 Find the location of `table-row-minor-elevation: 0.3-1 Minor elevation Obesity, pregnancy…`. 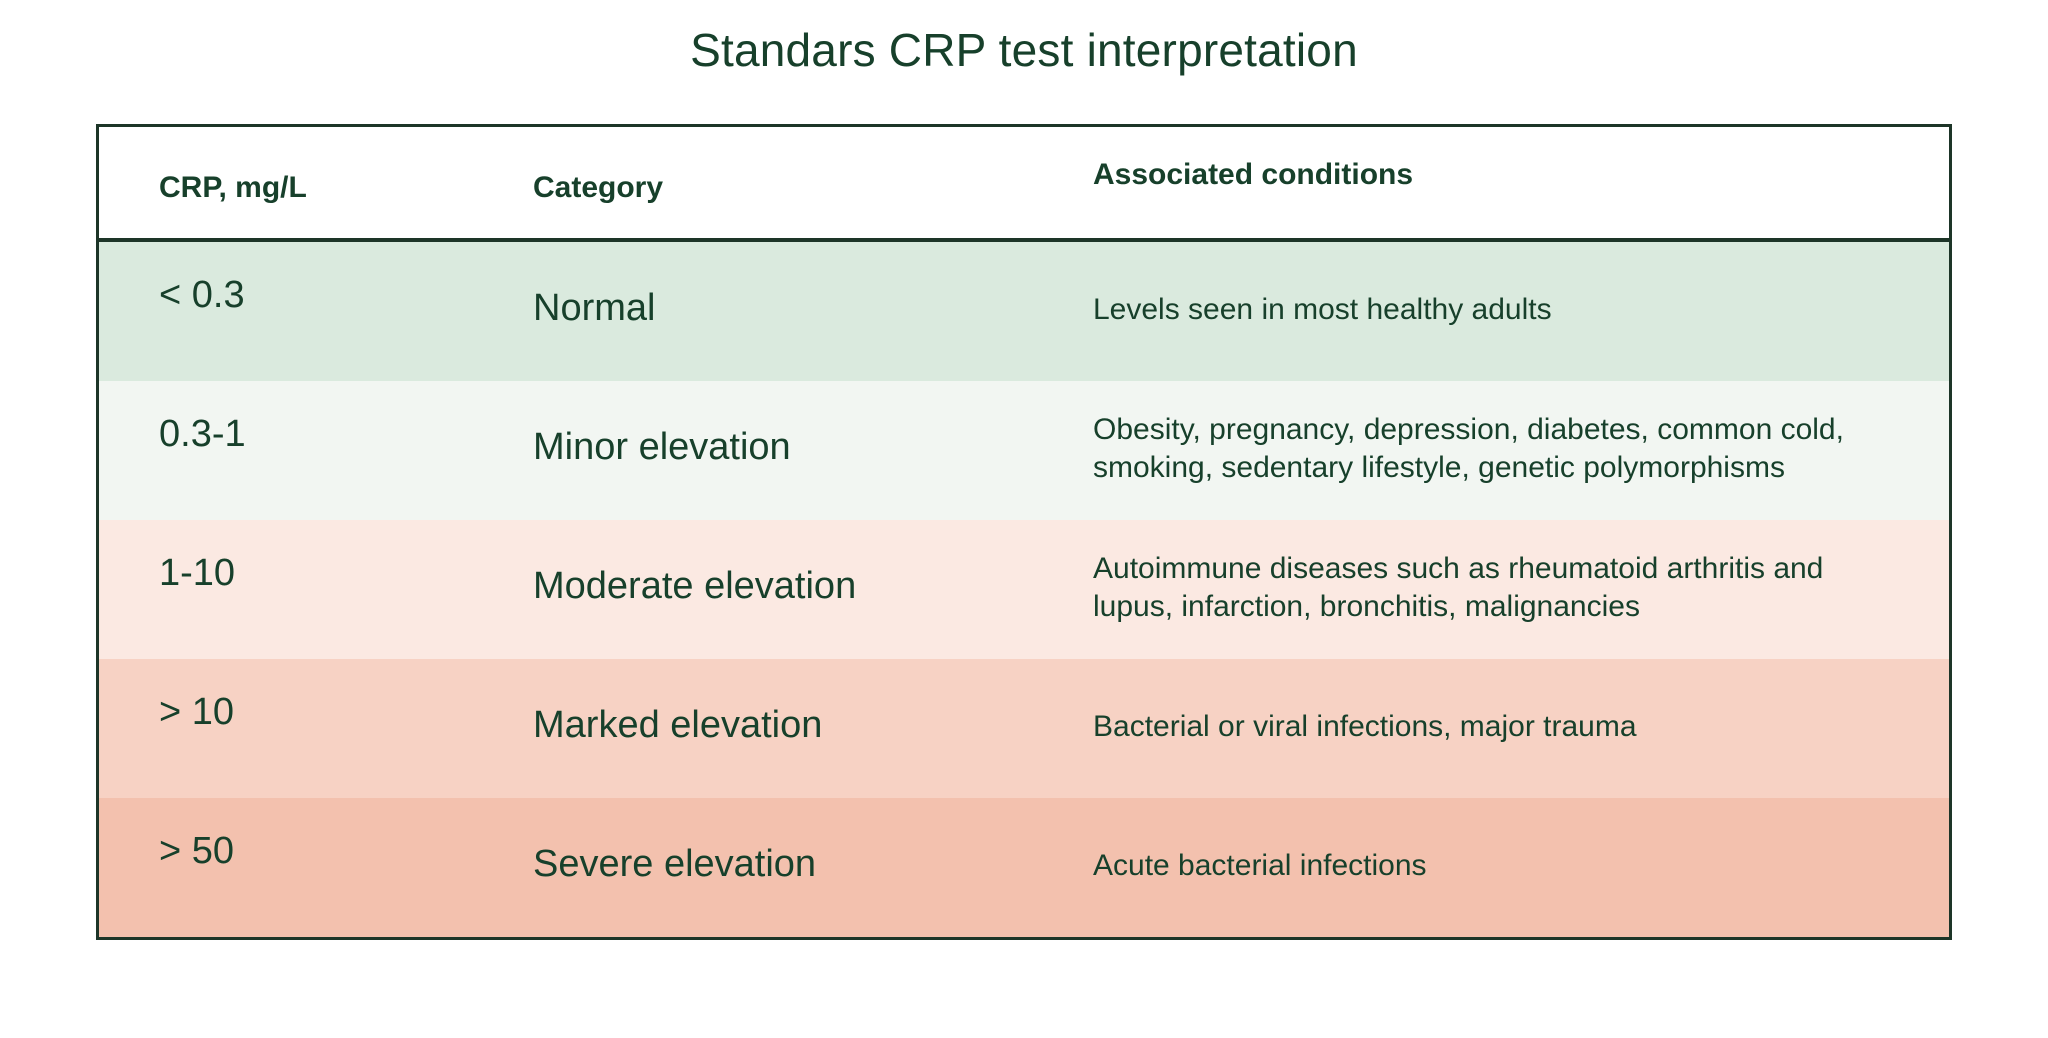

table-row-minor-elevation: 0.3-1 Minor elevation Obesity, pregnancy… is located at coordinates (1024, 450).